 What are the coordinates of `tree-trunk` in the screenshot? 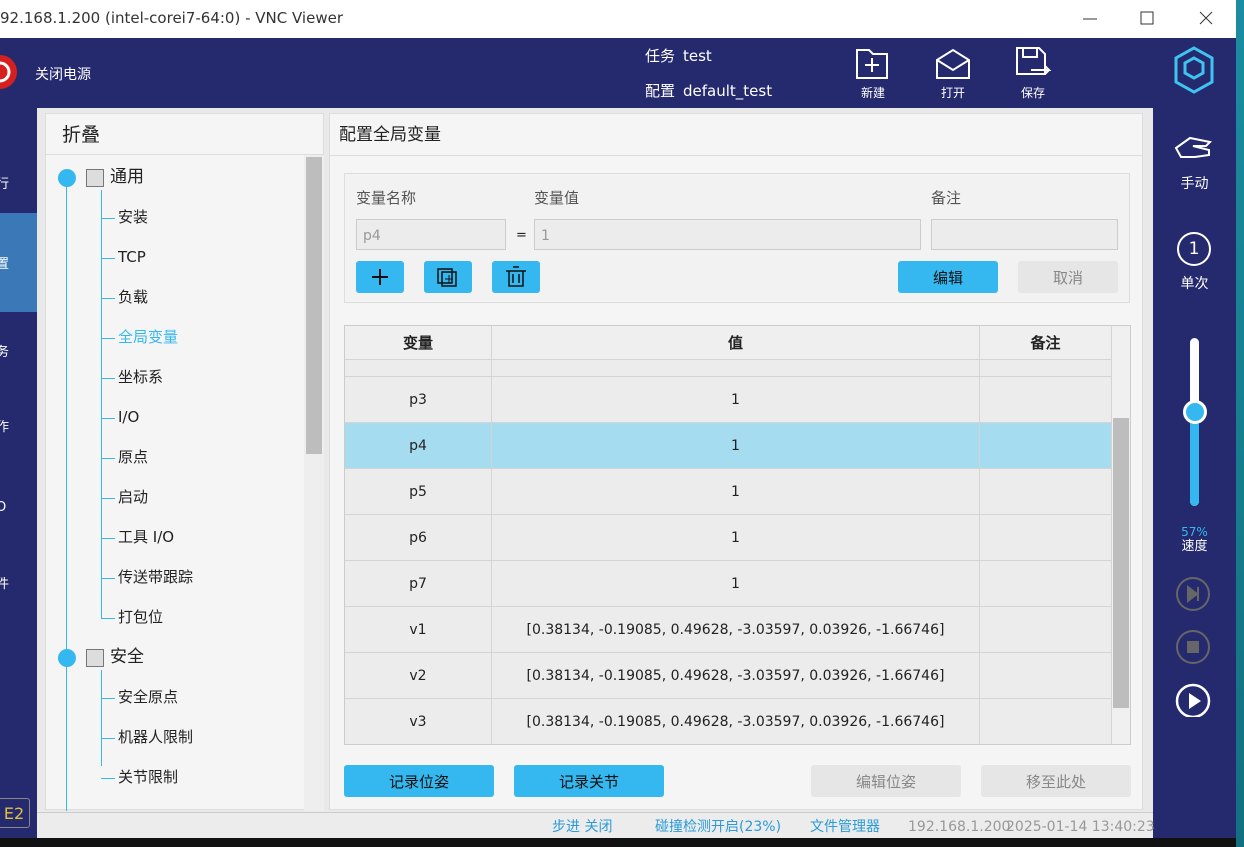 It's located at (66, 494).